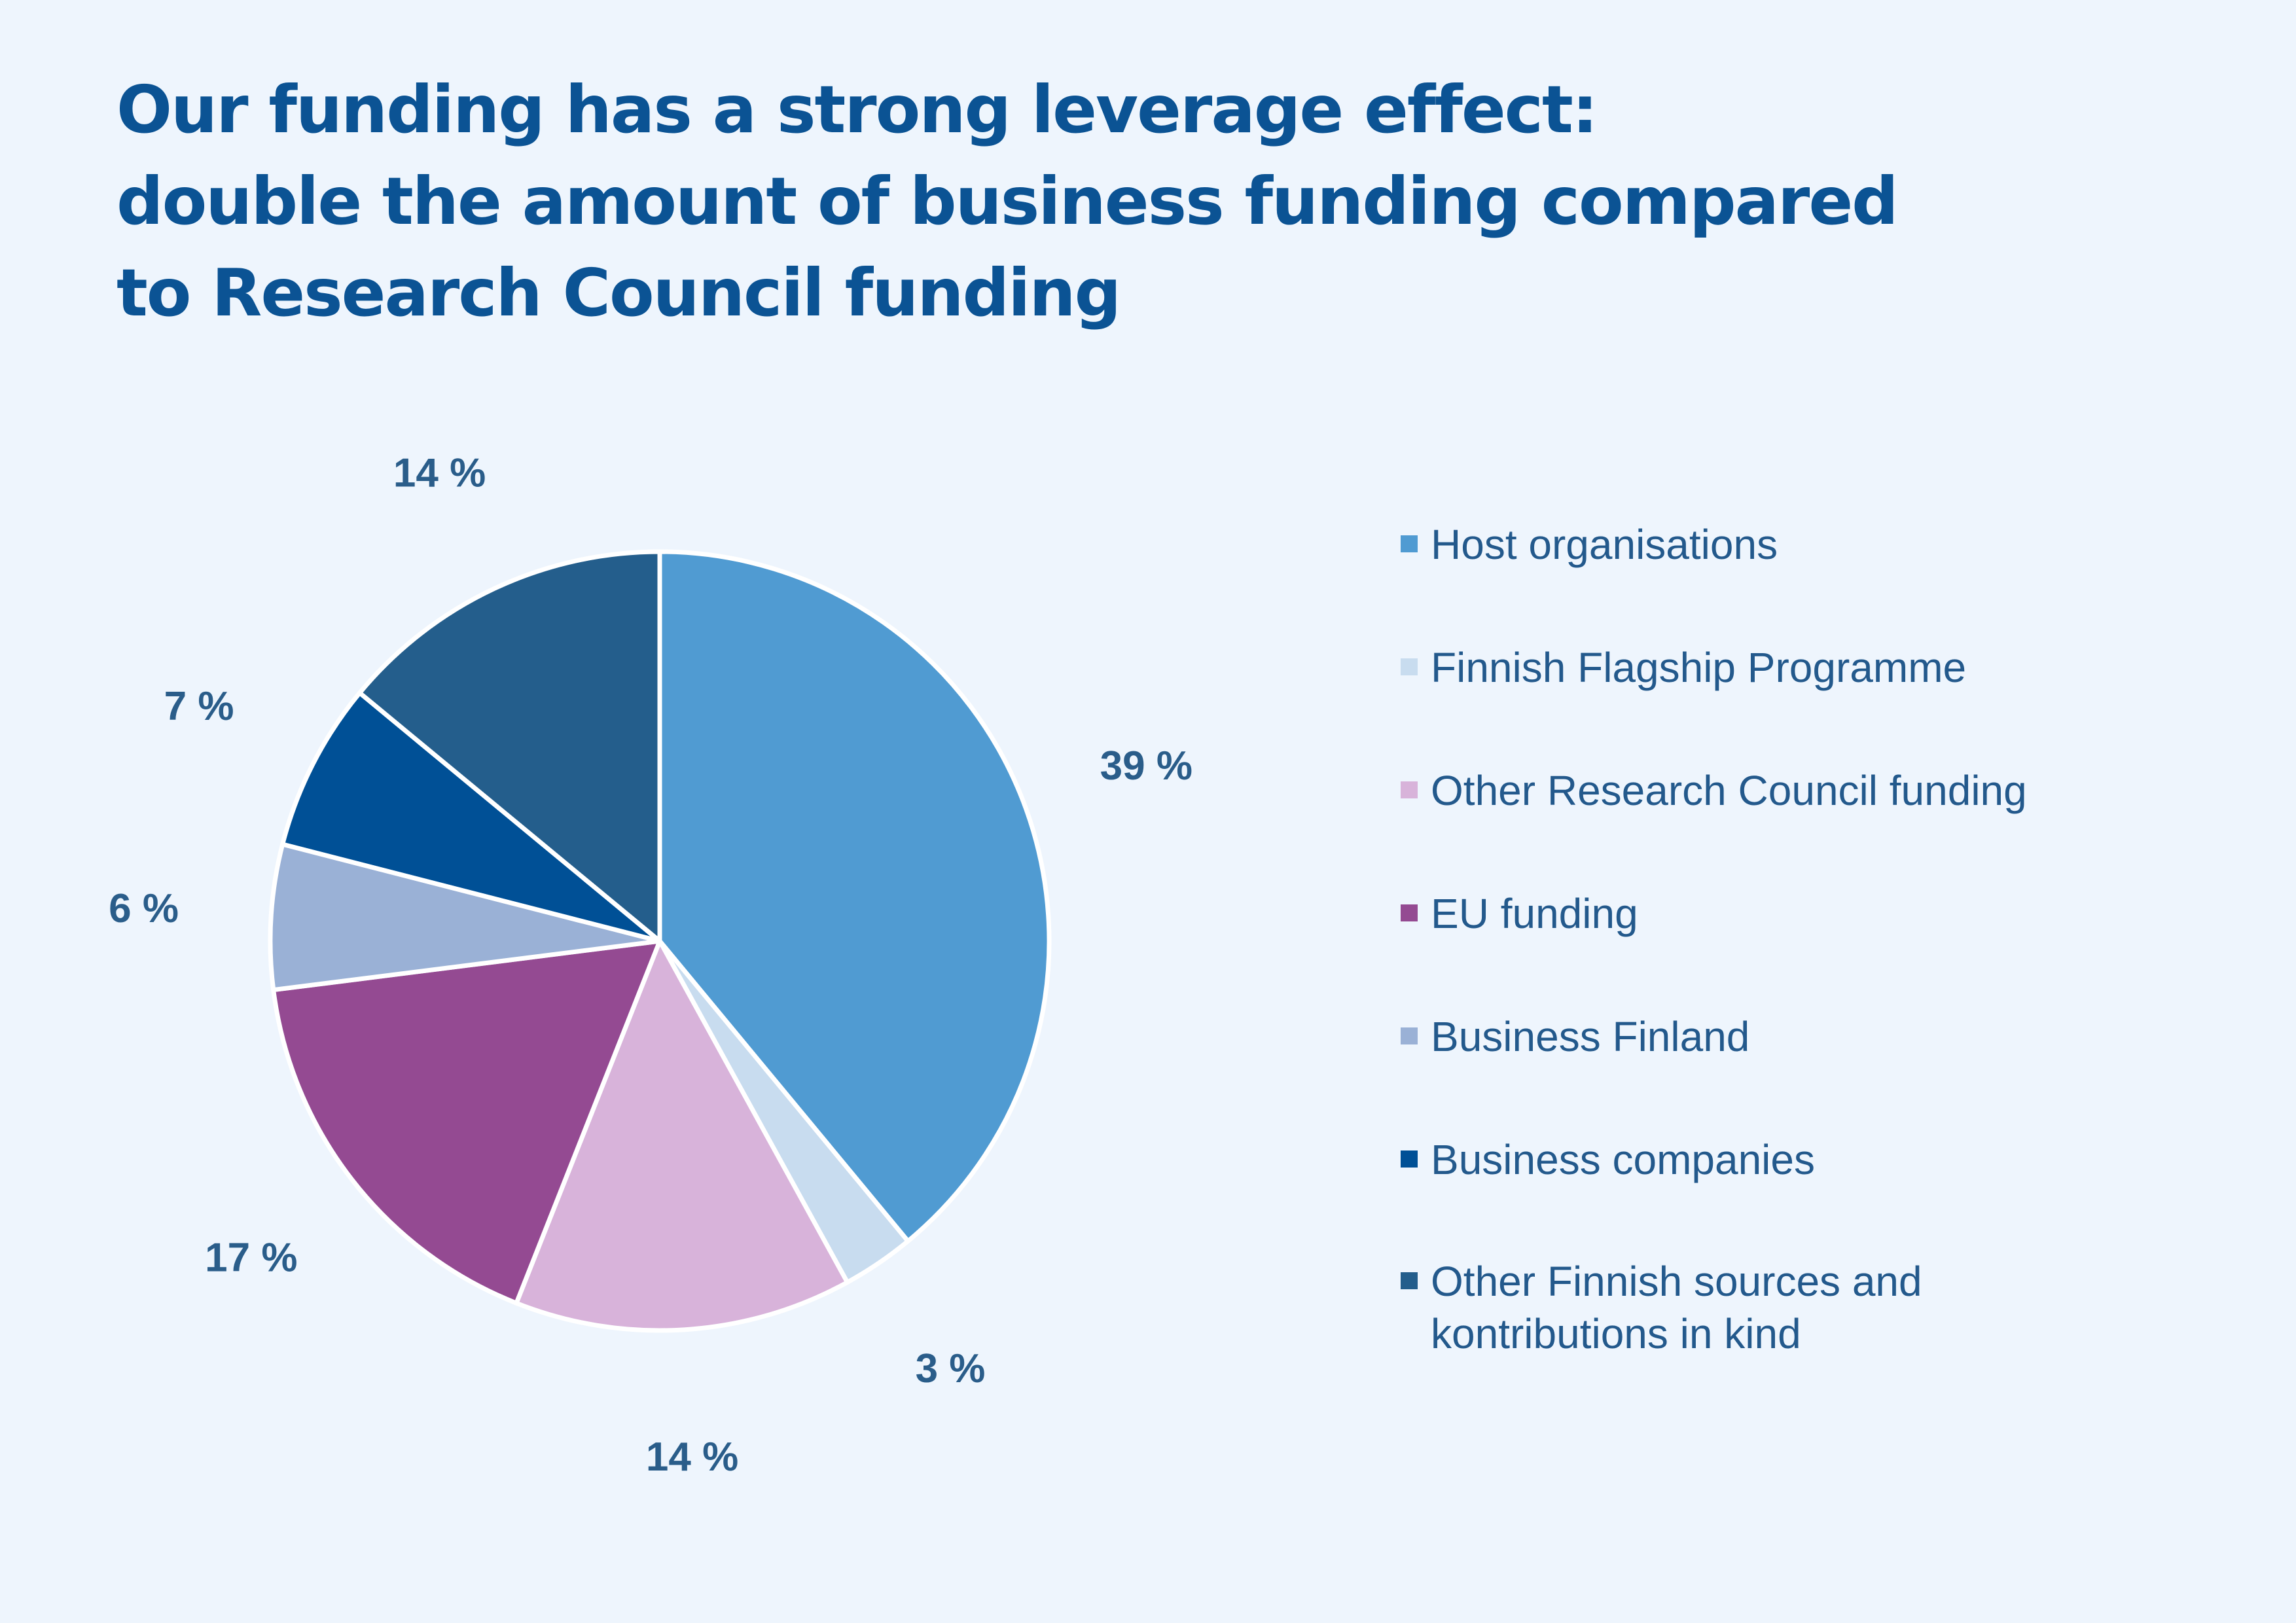  Describe the element at coordinates (199, 706) in the screenshot. I see `data-label-business-companies: 7 %` at that location.